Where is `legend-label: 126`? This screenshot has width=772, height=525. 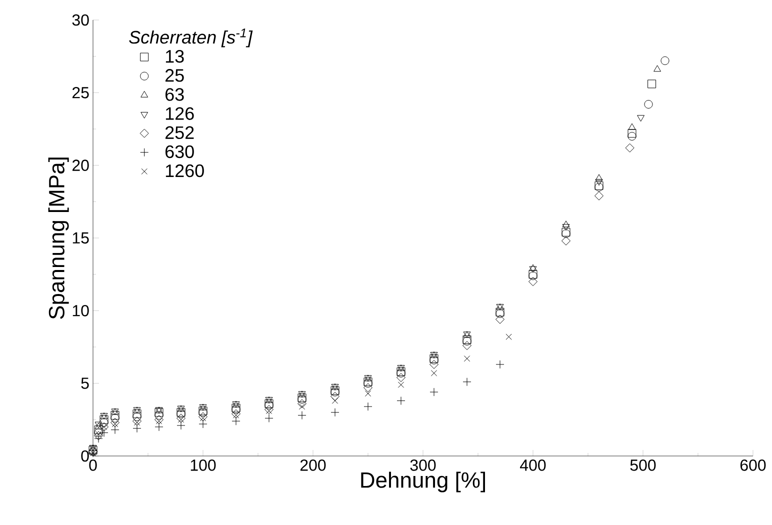
legend-label: 126 is located at coordinates (180, 113).